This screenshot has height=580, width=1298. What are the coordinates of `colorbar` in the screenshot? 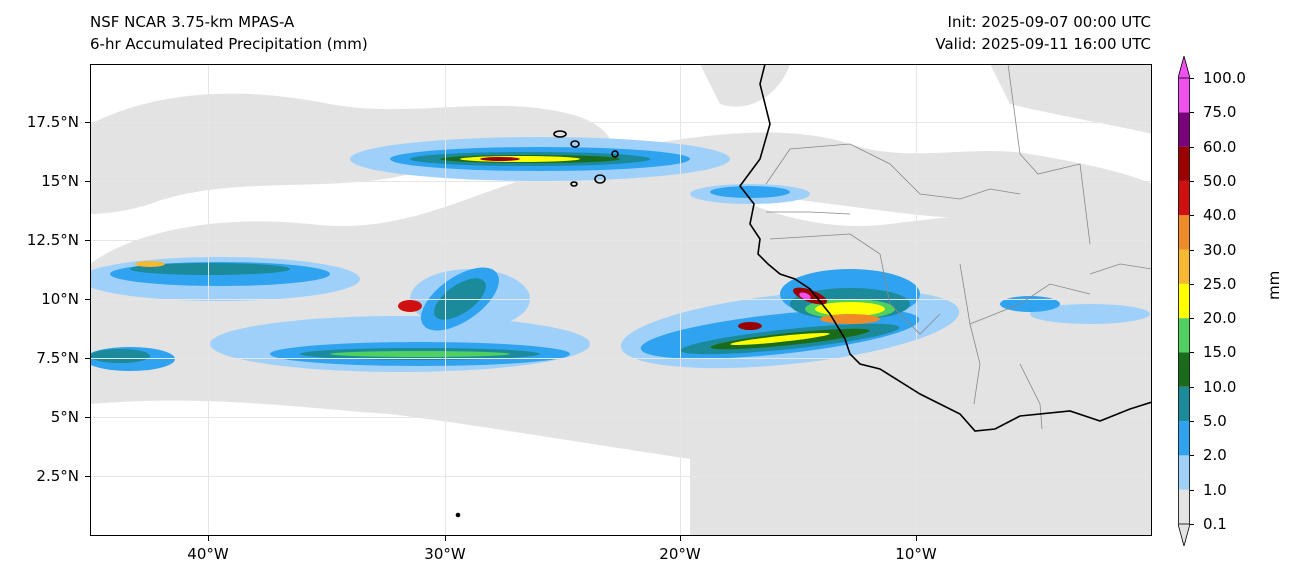 It's located at (1184, 301).